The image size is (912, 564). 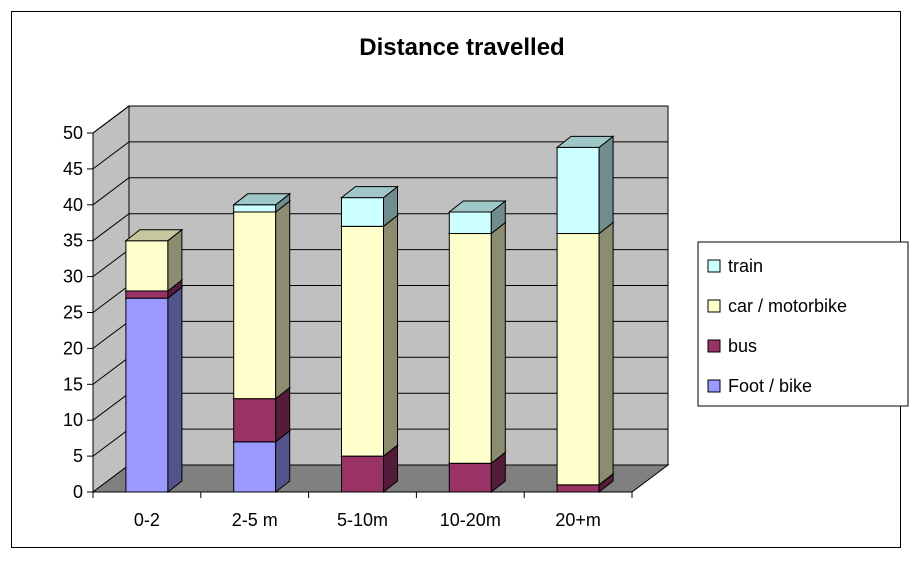 What do you see at coordinates (461, 47) in the screenshot?
I see `chart-title: Distance travelled` at bounding box center [461, 47].